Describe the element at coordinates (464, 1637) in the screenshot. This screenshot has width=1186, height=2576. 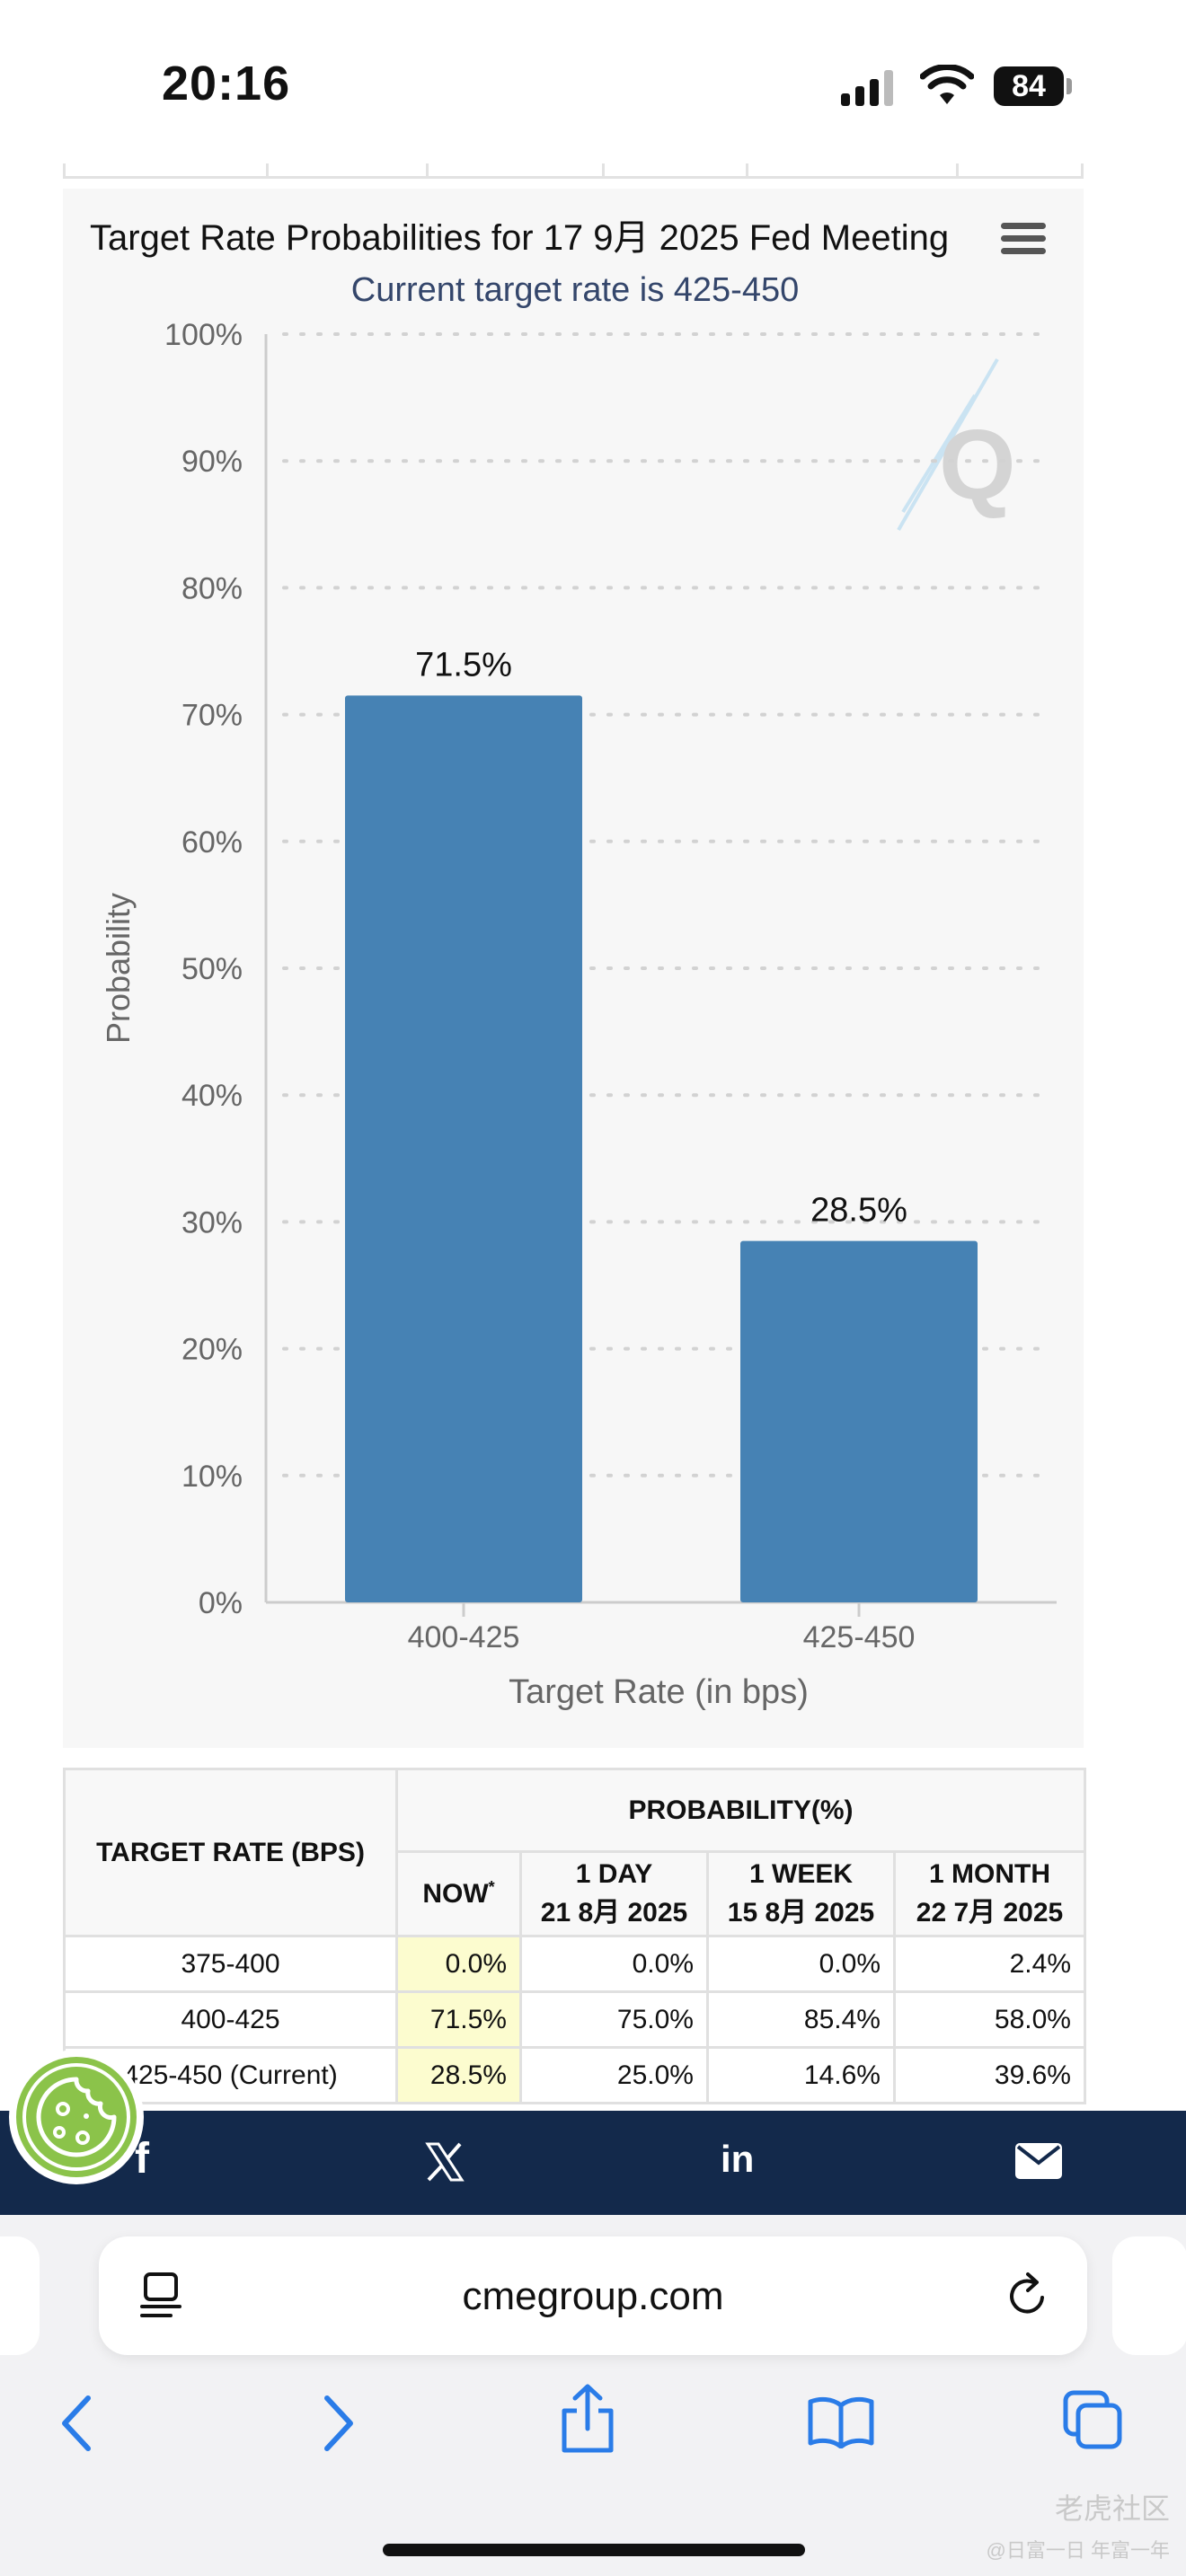
I see `x-tick-label: 400-425` at that location.